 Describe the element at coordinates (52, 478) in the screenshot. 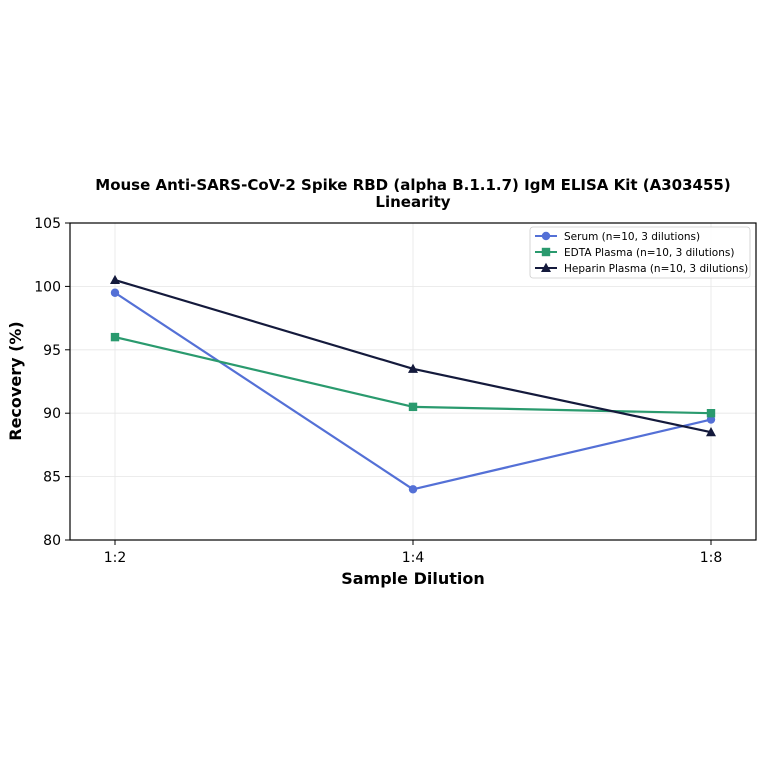

I see `y-tick-label: 85` at that location.